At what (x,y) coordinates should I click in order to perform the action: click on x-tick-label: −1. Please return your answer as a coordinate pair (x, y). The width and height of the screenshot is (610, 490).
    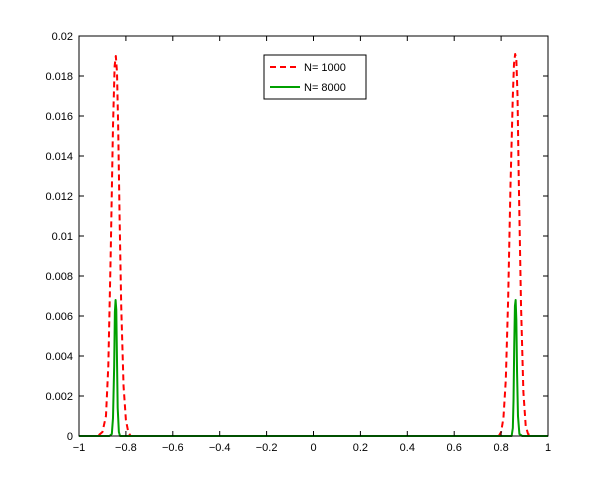
    Looking at the image, I should click on (79, 448).